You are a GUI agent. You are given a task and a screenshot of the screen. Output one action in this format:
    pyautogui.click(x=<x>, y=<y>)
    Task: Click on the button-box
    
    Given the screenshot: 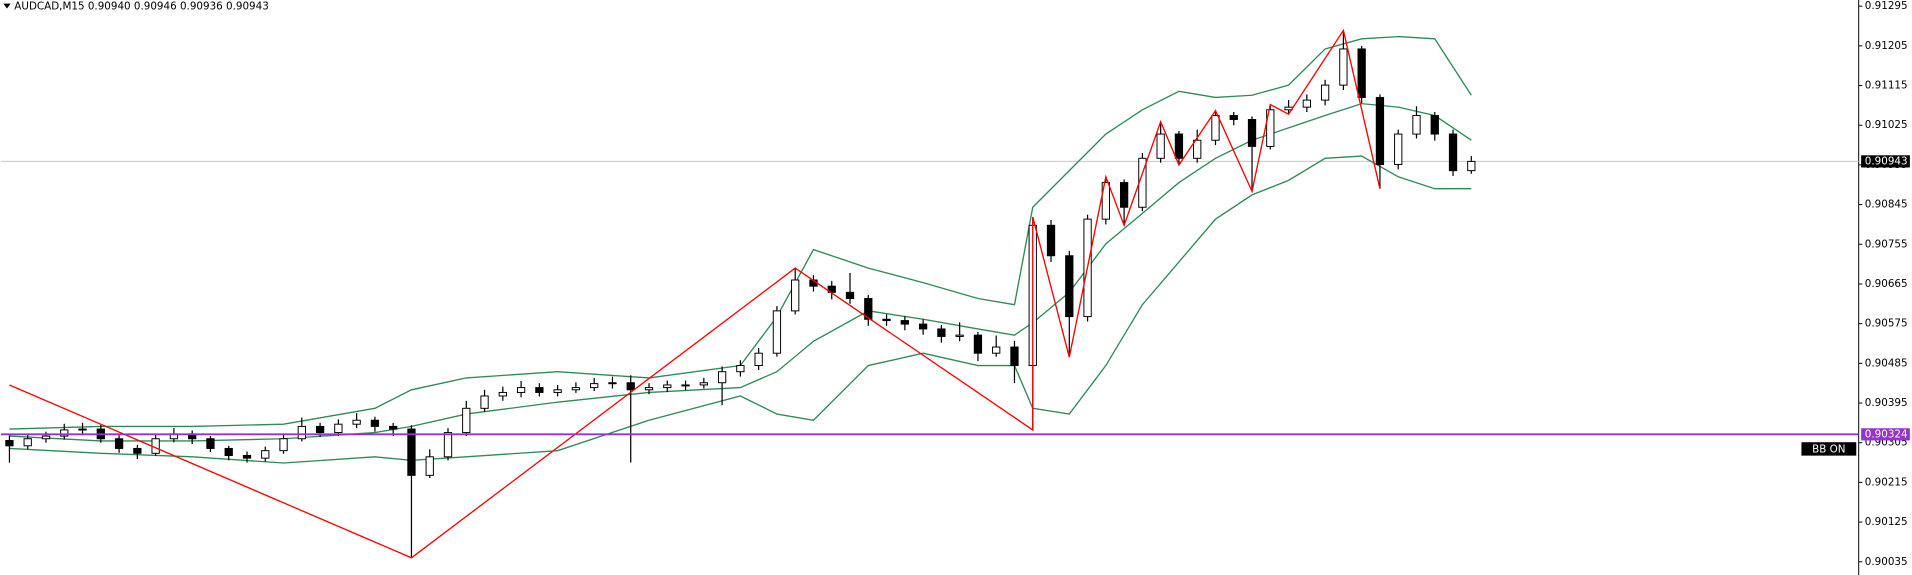 What is the action you would take?
    pyautogui.click(x=1829, y=449)
    